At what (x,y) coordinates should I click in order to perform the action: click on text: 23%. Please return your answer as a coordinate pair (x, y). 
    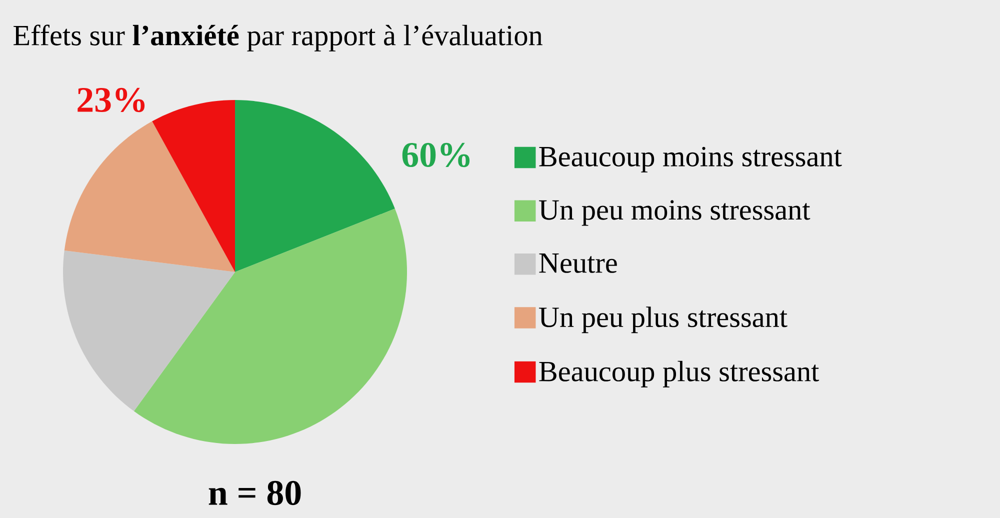
    Looking at the image, I should click on (111, 100).